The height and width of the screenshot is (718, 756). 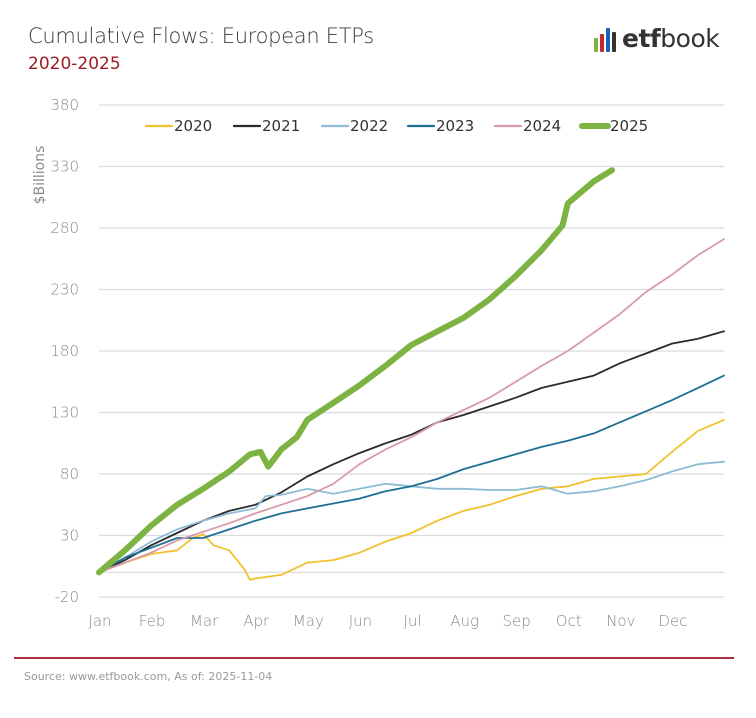 What do you see at coordinates (256, 621) in the screenshot?
I see `x-tick-label: Apr` at bounding box center [256, 621].